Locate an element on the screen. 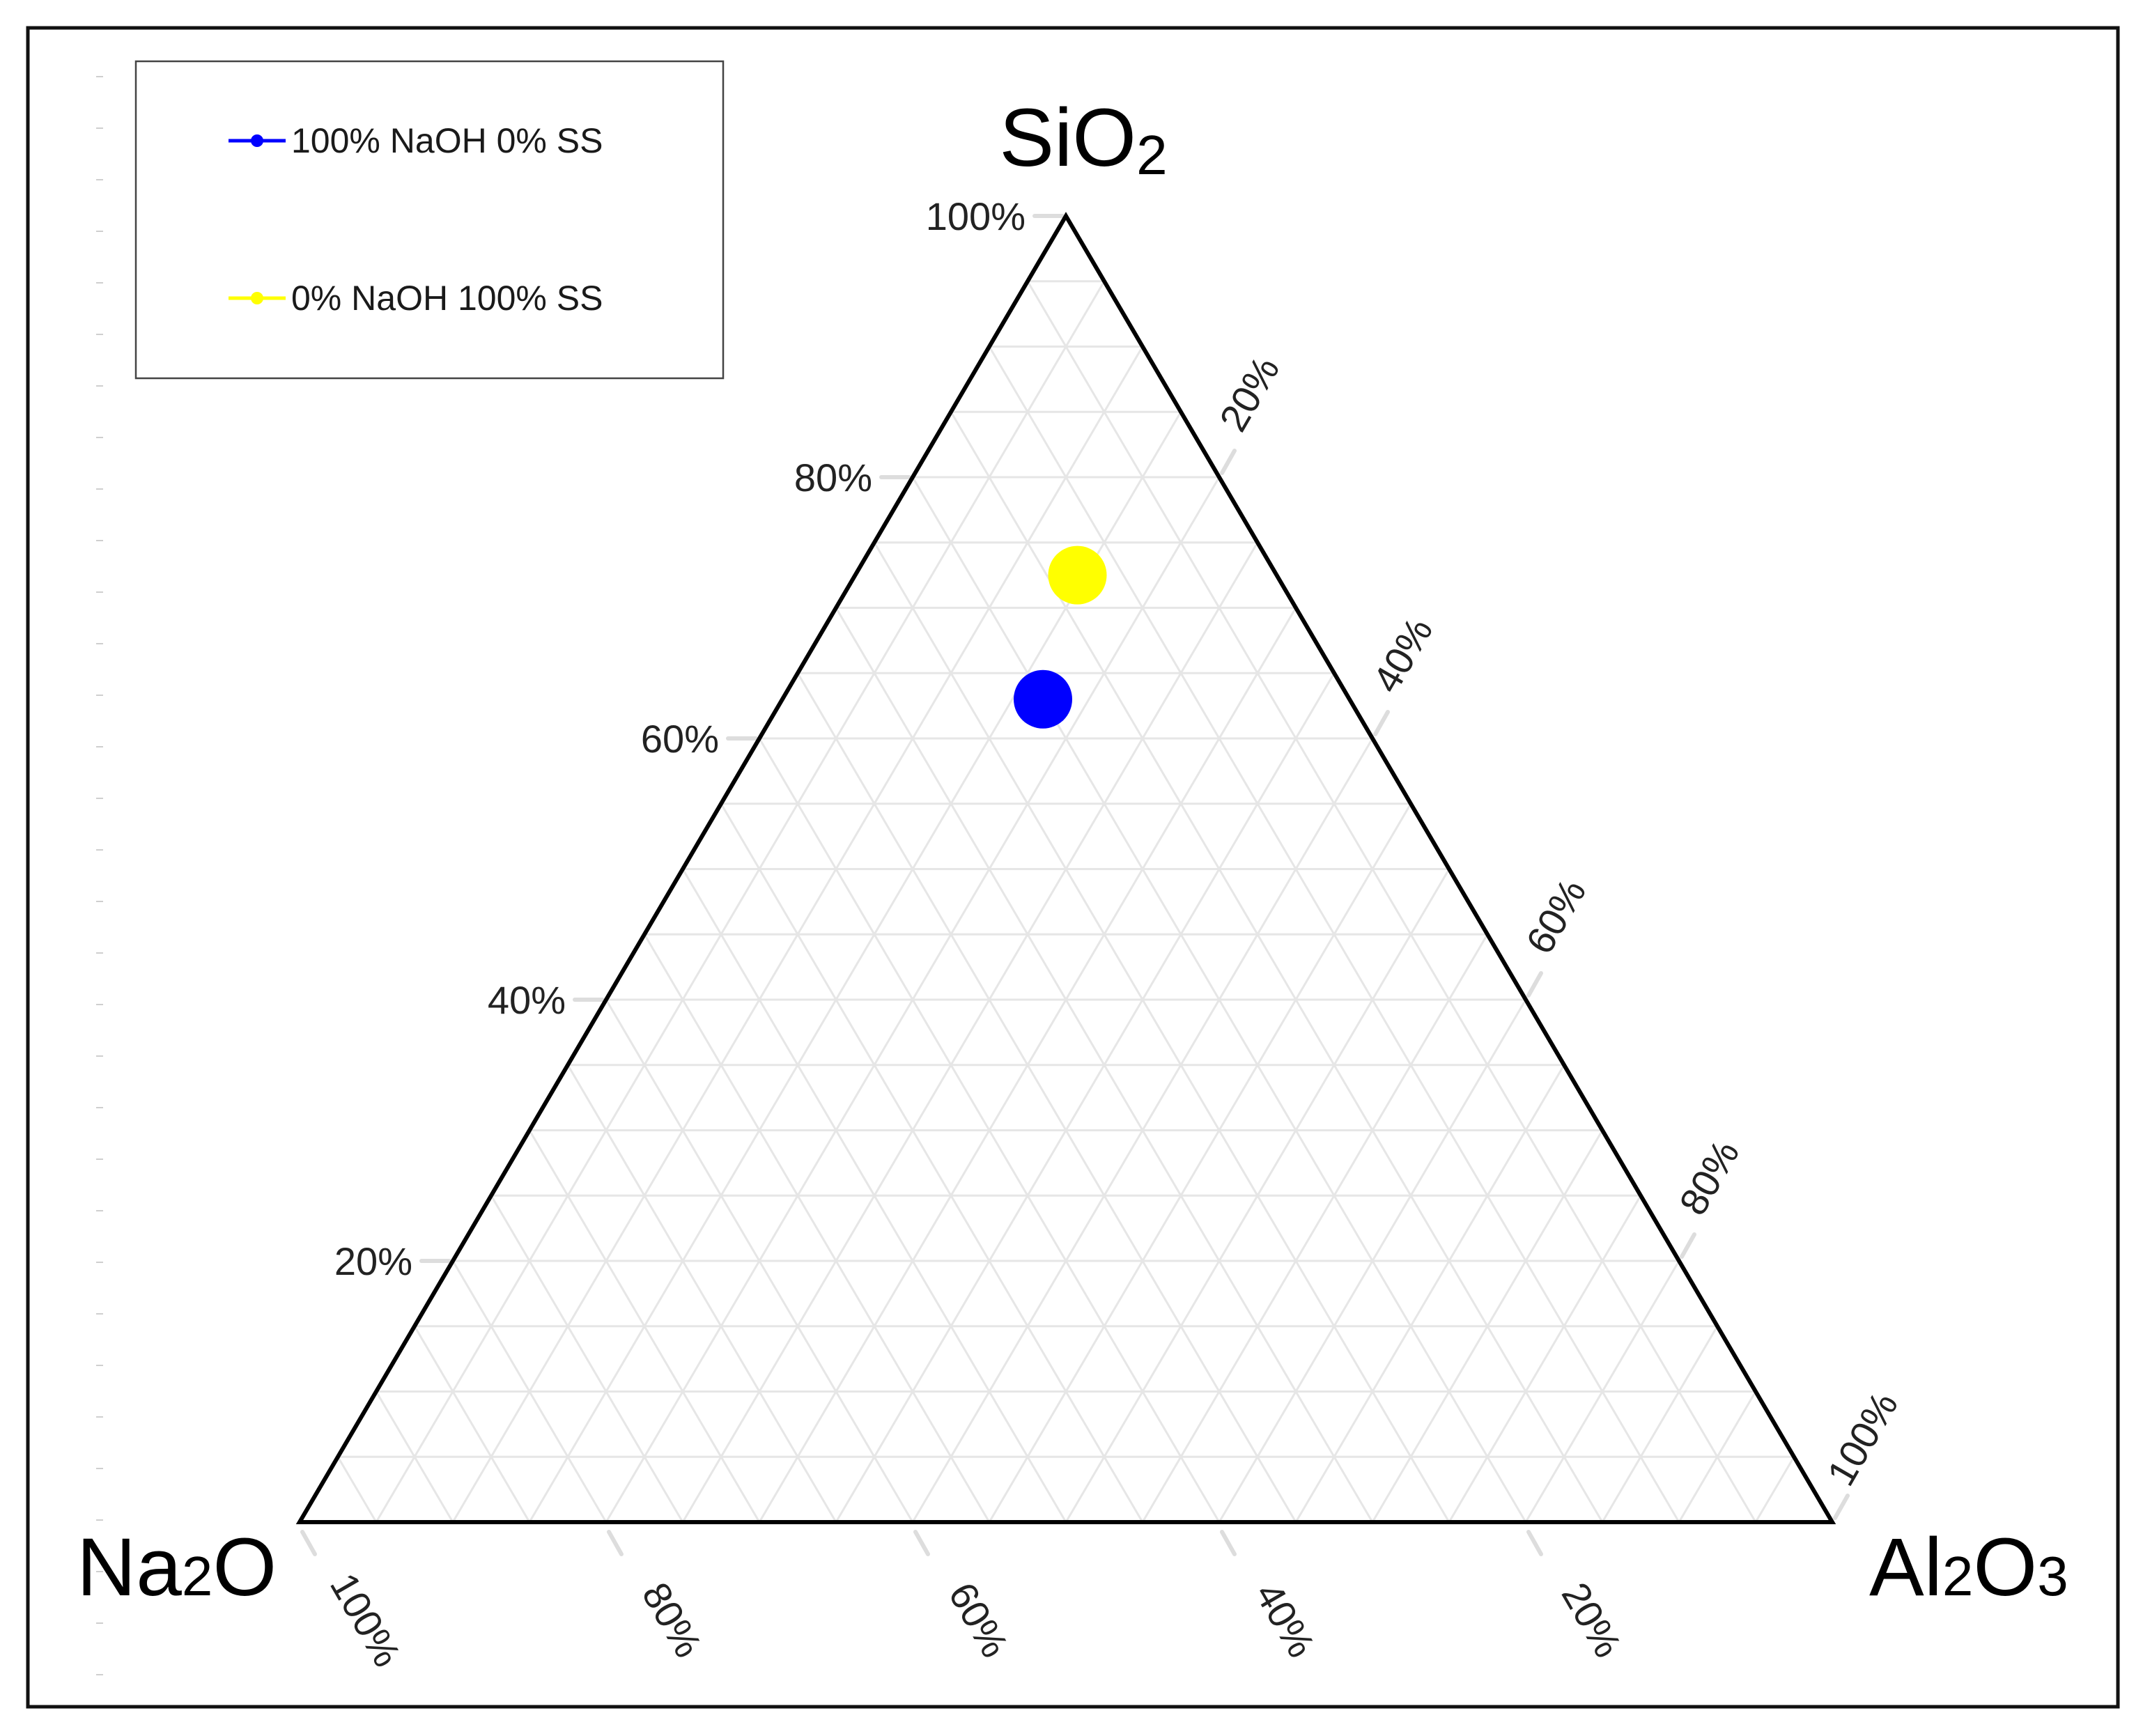  bottom-tick-label: 20% is located at coordinates (1592, 1620).